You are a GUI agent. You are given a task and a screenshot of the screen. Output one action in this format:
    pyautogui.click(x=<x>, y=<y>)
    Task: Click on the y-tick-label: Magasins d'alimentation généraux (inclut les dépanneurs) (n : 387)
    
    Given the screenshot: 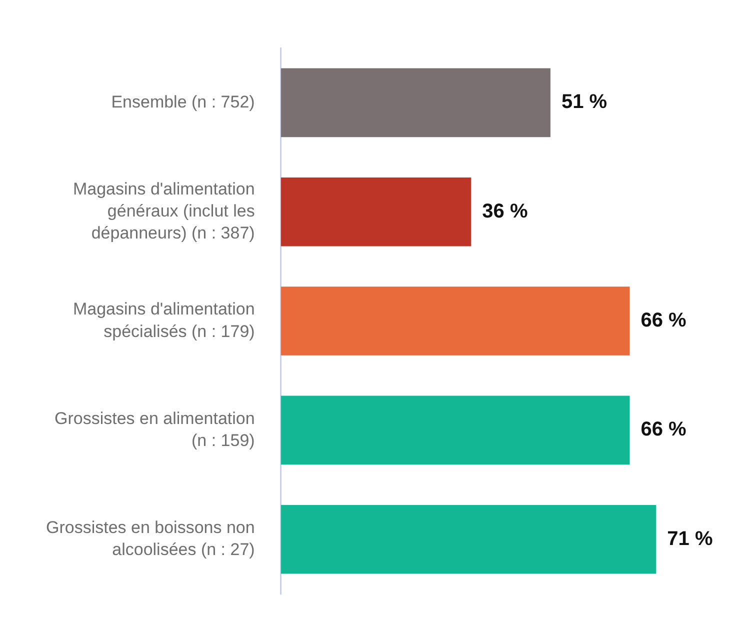 What is the action you would take?
    pyautogui.click(x=163, y=211)
    